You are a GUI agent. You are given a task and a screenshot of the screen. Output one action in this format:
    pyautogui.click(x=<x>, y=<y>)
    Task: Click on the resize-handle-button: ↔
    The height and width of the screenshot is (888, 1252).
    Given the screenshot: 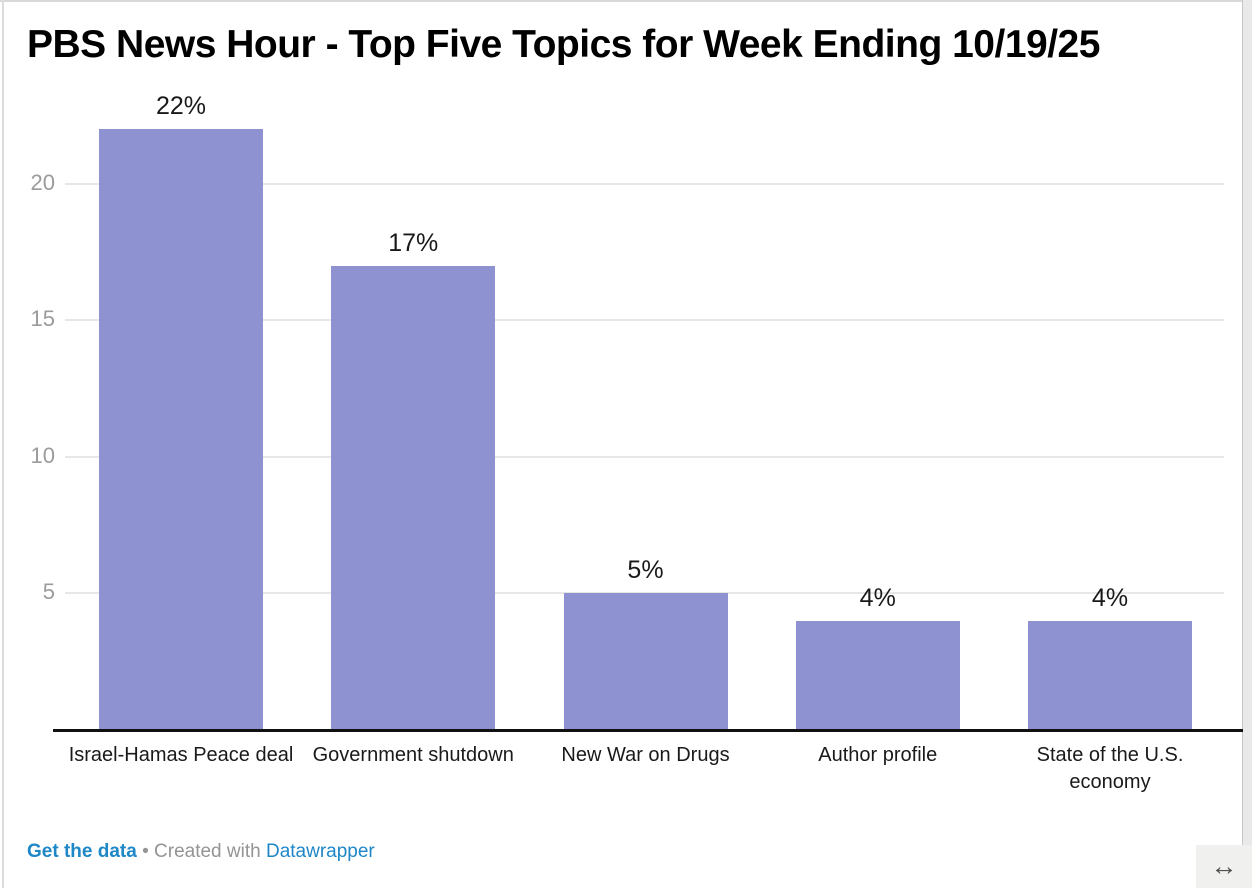 What is the action you would take?
    pyautogui.click(x=1224, y=866)
    